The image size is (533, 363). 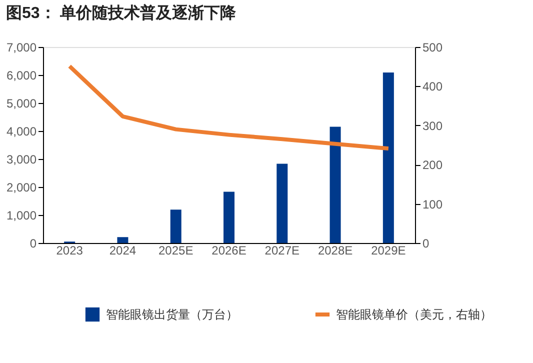 What do you see at coordinates (21, 131) in the screenshot?
I see `y-tick-label: 4,000` at bounding box center [21, 131].